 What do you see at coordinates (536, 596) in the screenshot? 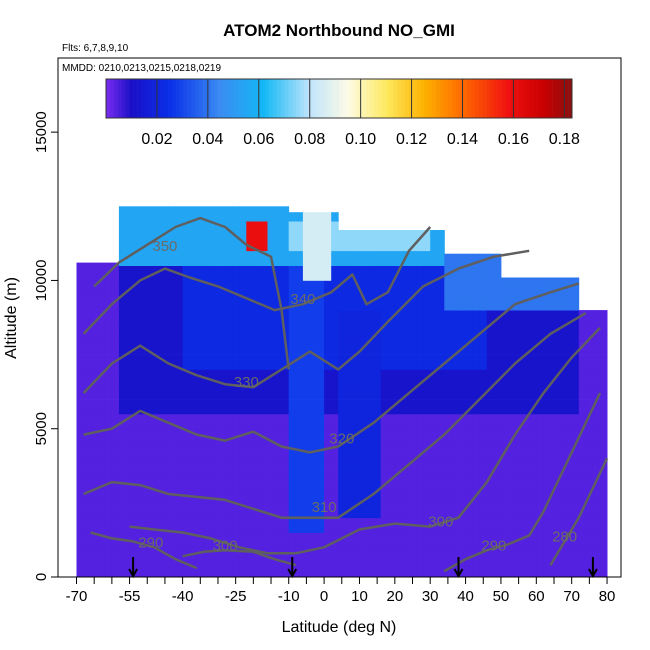
I see `x-tick-label: 60` at bounding box center [536, 596].